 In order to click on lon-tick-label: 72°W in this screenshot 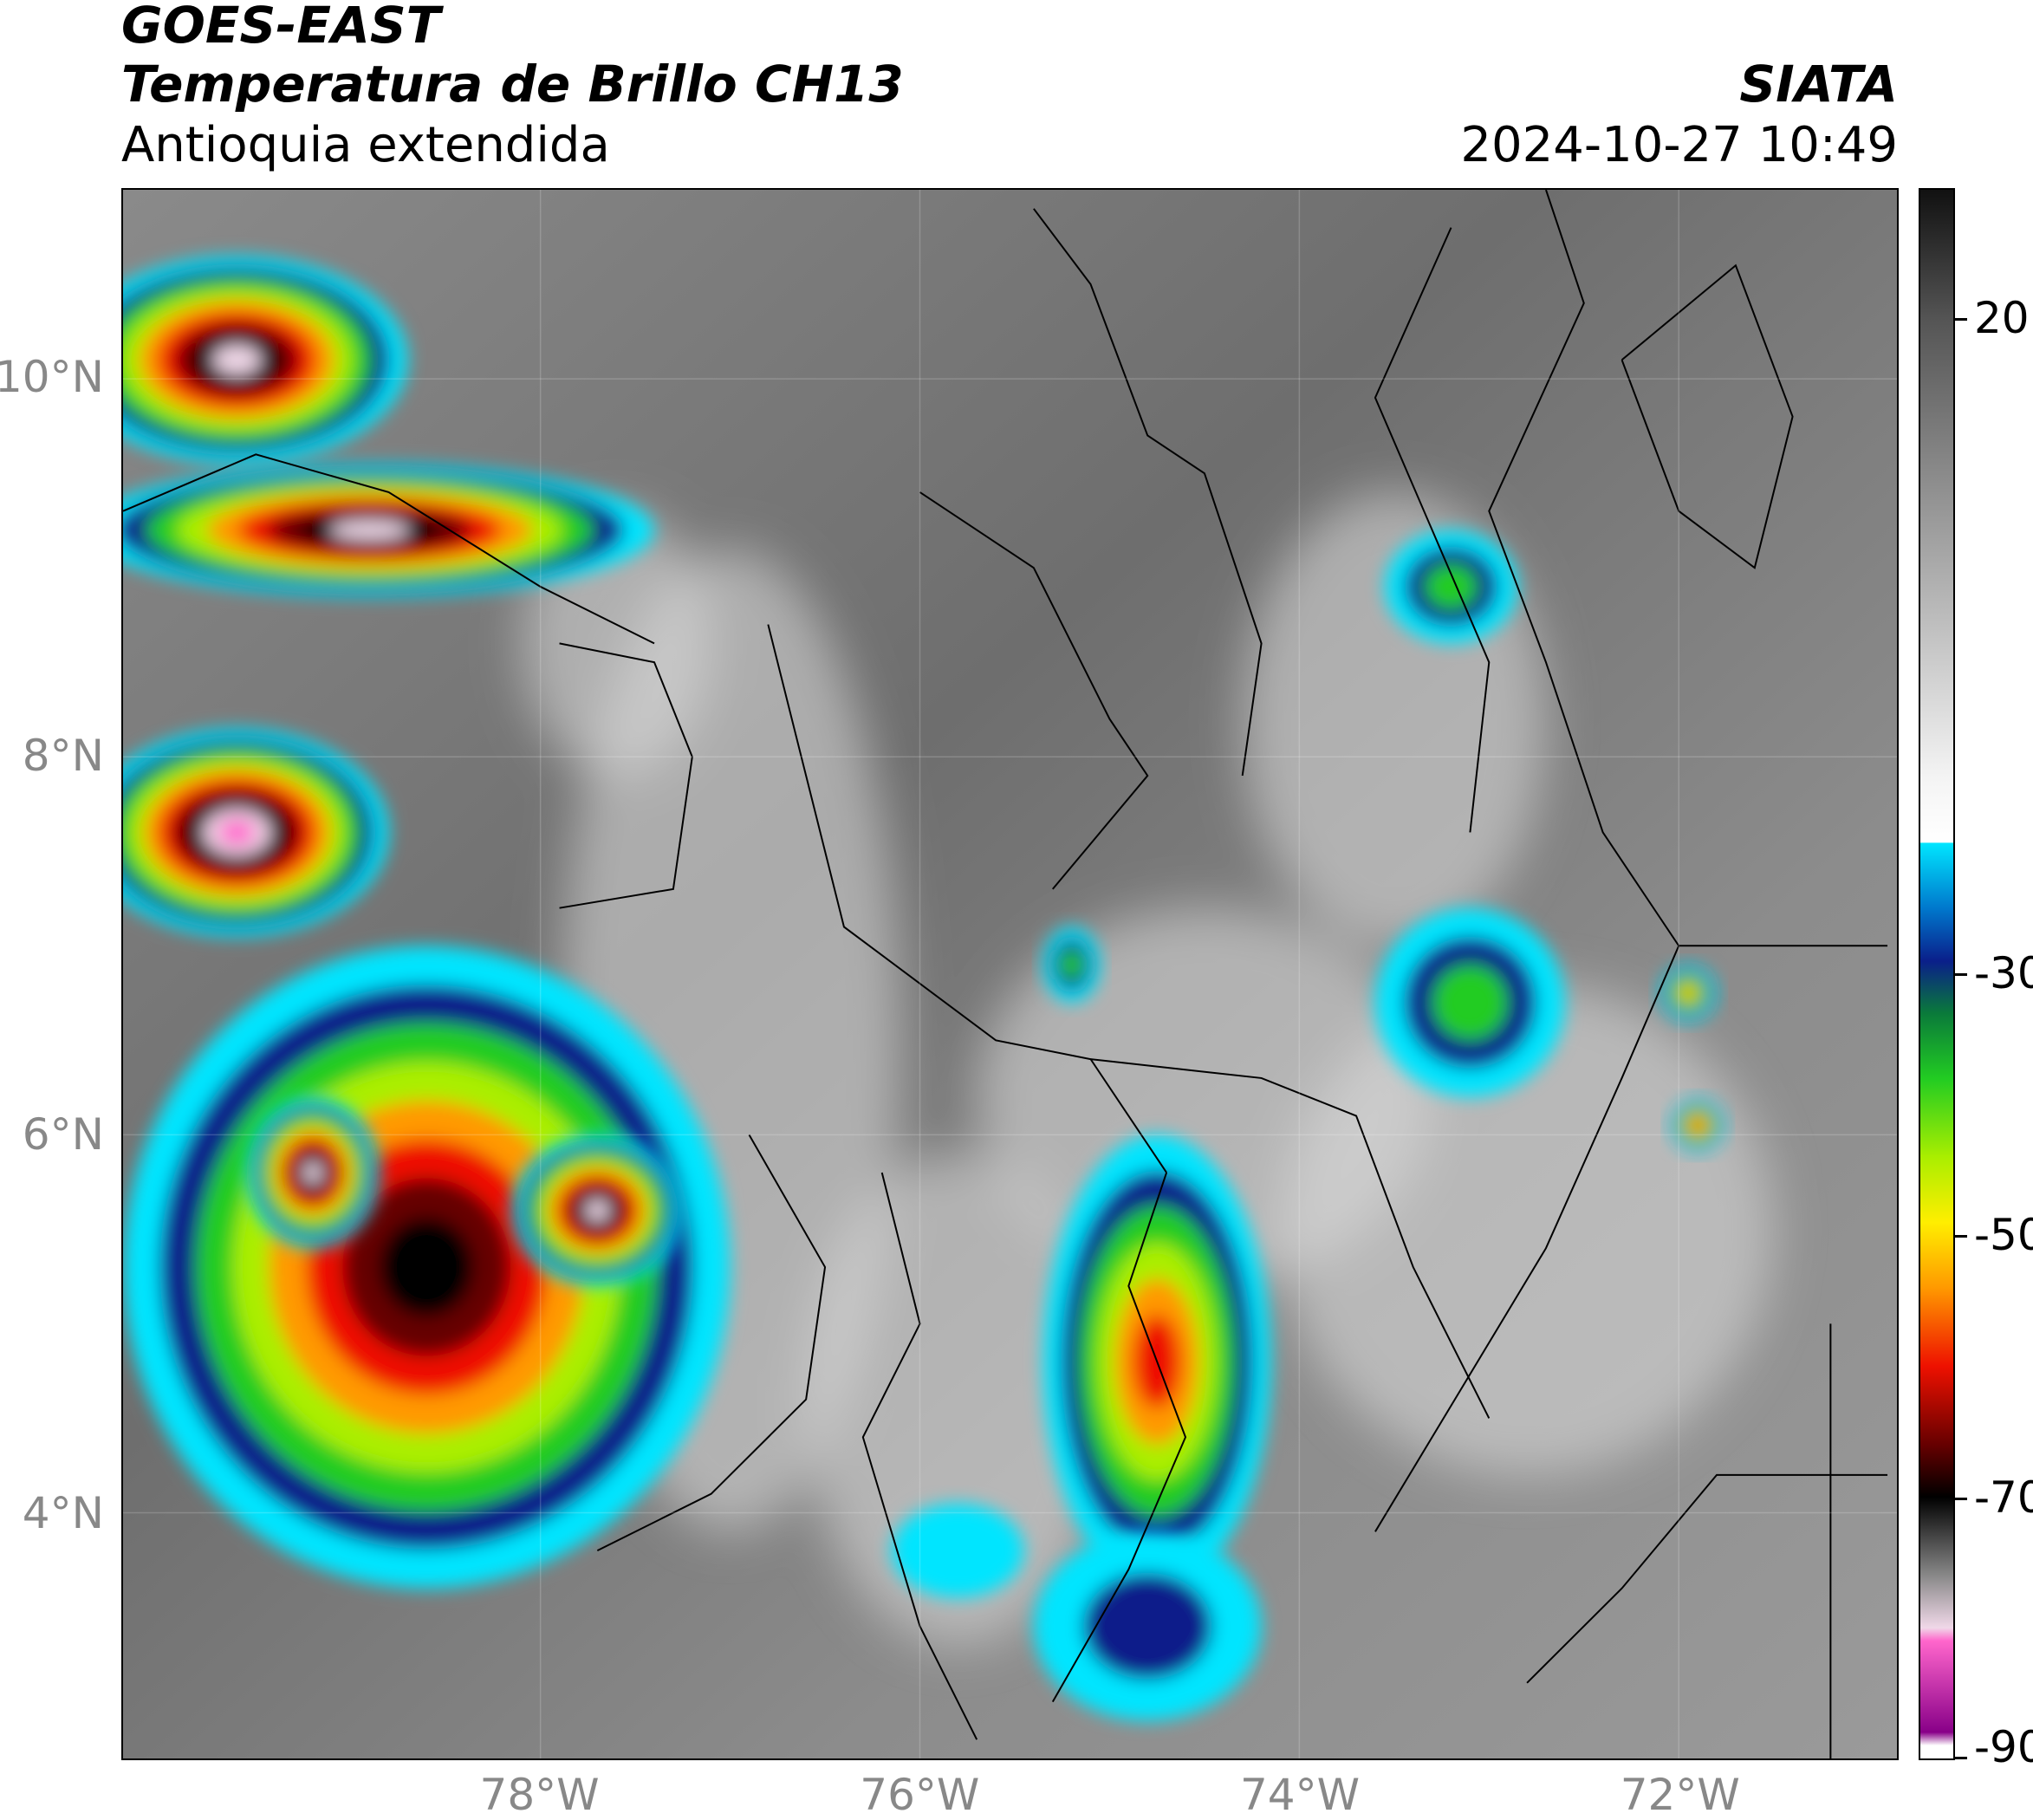, I will do `click(1680, 1795)`.